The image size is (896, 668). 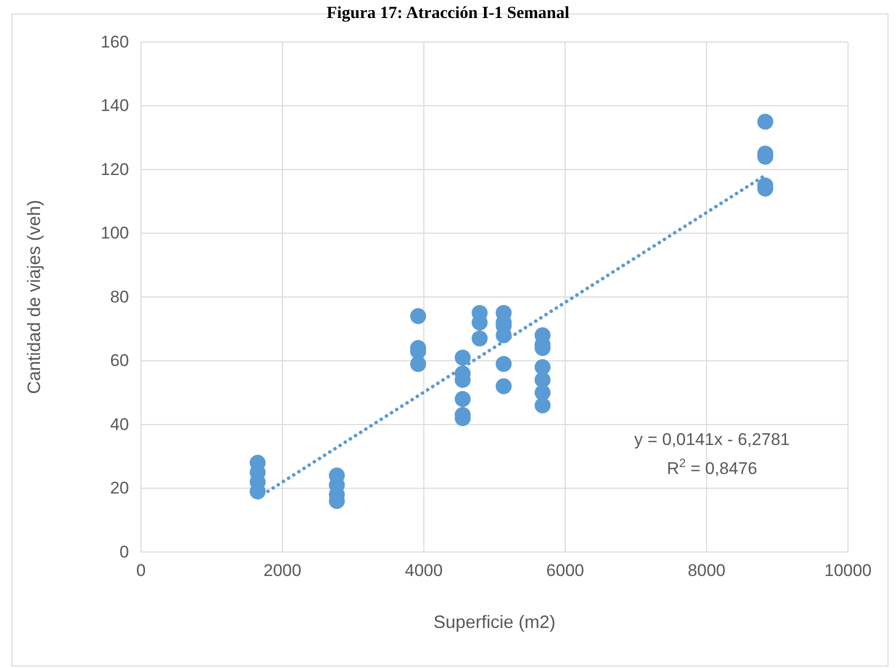 I want to click on y-tick-label: 0, so click(x=124, y=552).